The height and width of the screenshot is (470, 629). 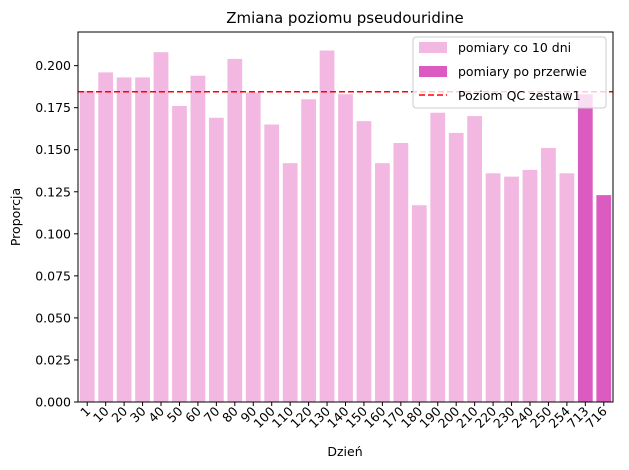 I want to click on y-tick-label: 0.025, so click(x=53, y=359).